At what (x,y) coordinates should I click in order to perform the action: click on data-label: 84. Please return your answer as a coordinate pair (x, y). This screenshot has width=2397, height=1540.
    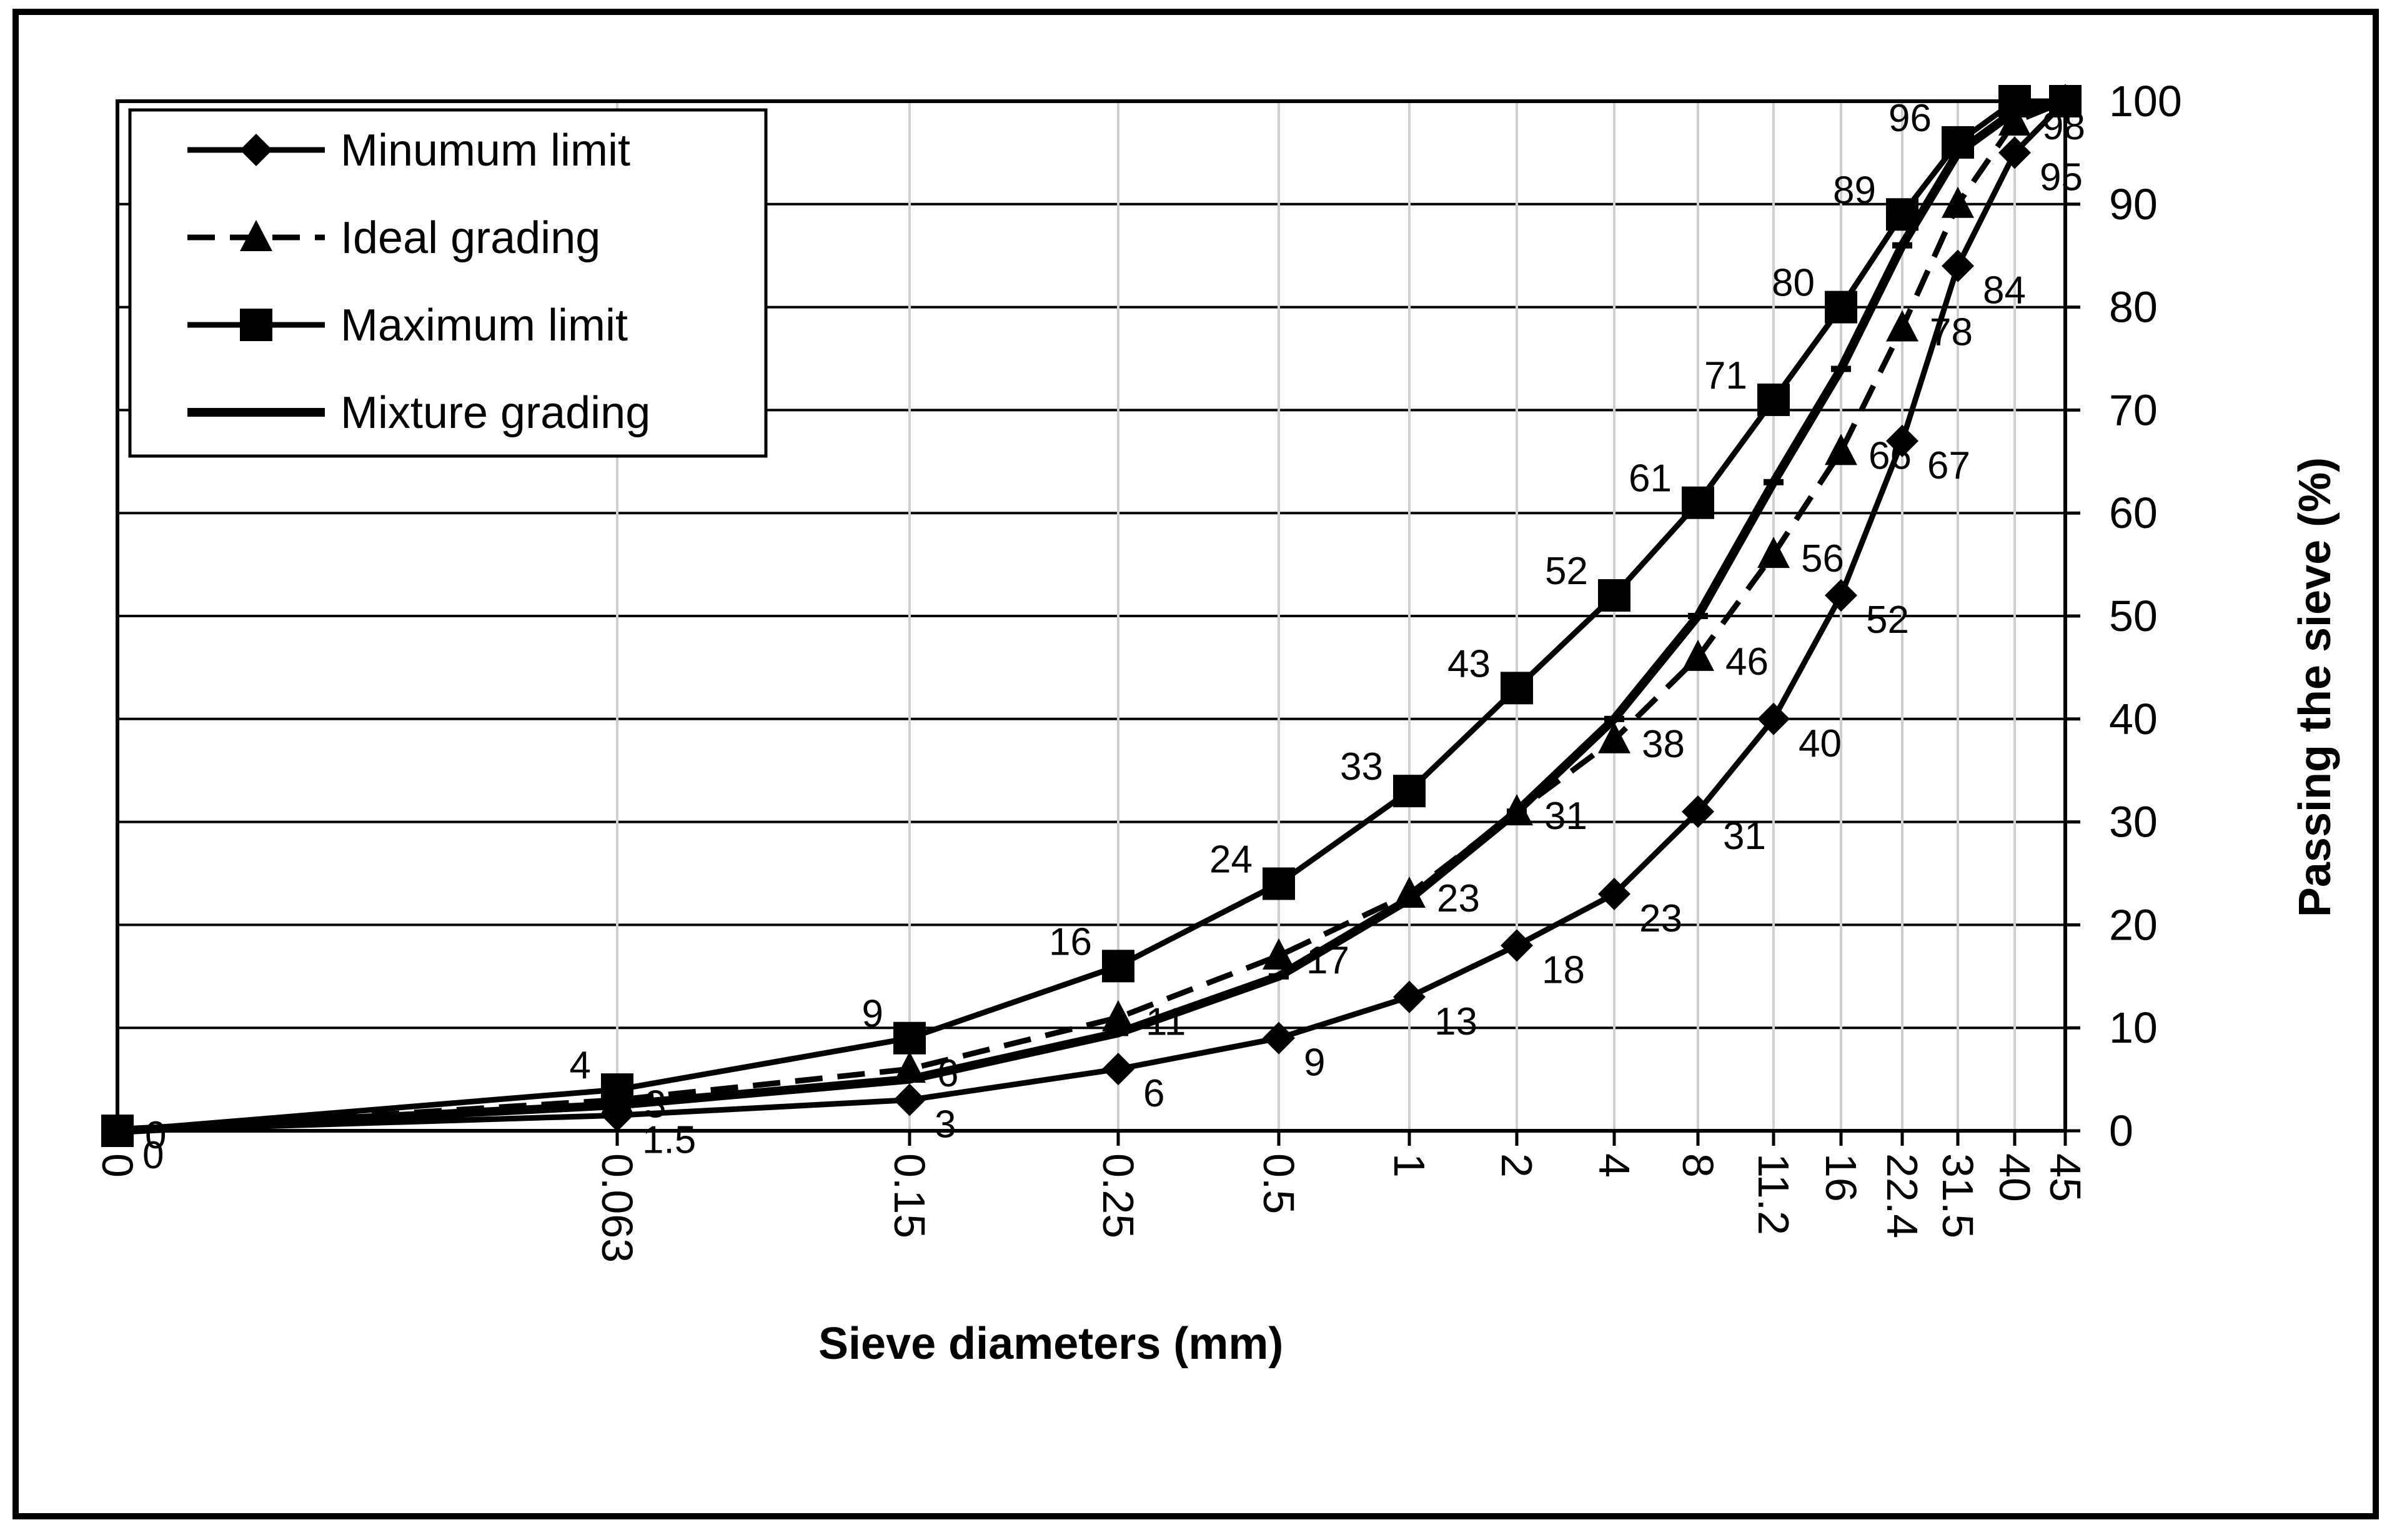
    Looking at the image, I should click on (2004, 290).